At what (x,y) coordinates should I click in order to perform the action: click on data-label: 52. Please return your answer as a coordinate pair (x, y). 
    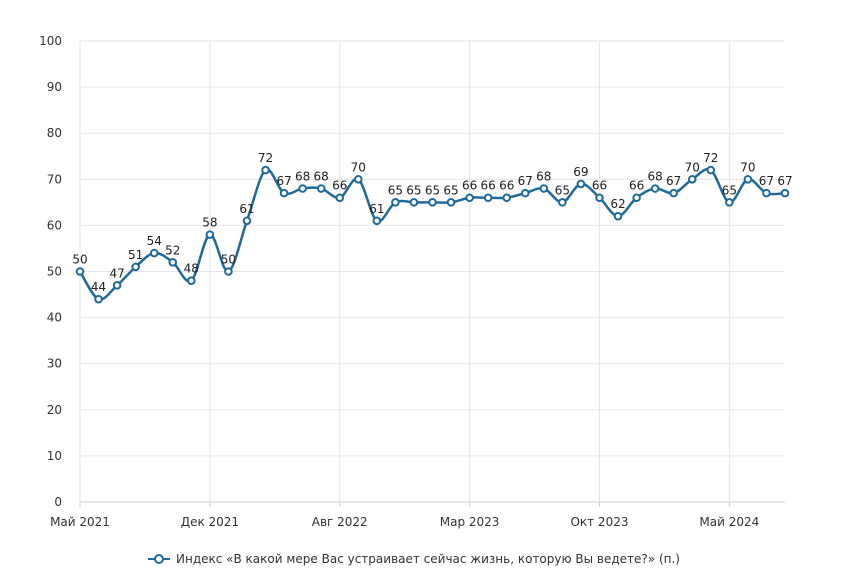
    Looking at the image, I should click on (172, 250).